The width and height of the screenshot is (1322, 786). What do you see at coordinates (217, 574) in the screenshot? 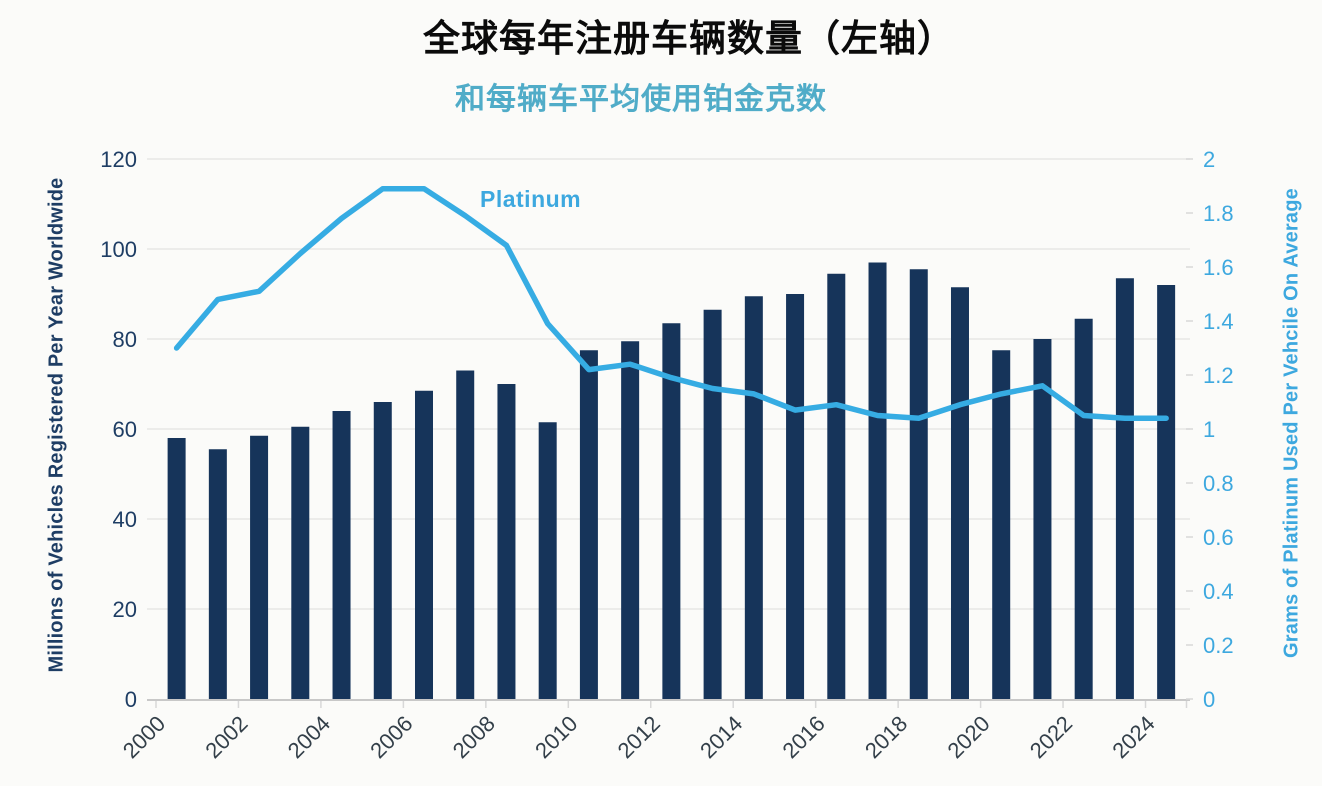
I see `bar-2001` at bounding box center [217, 574].